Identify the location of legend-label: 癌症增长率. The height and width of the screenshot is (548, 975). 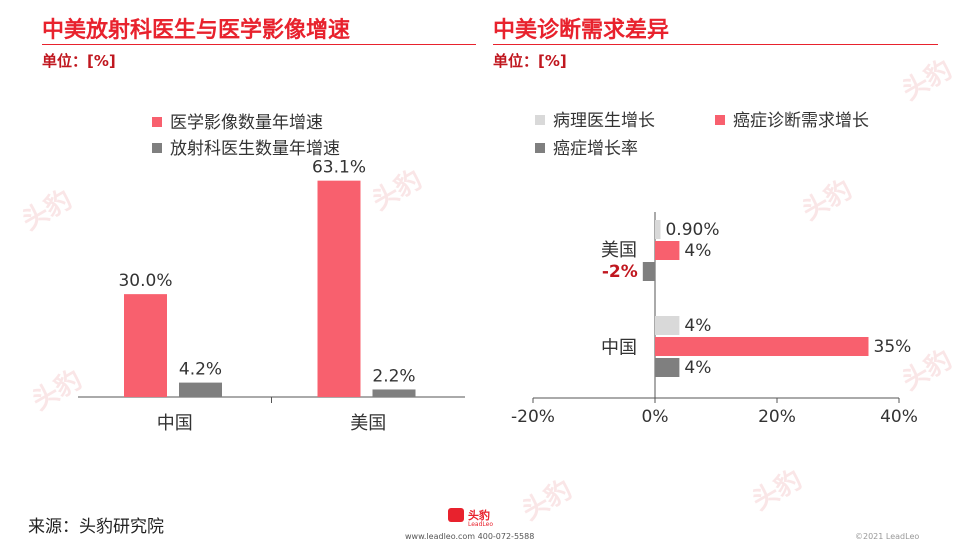
(595, 149).